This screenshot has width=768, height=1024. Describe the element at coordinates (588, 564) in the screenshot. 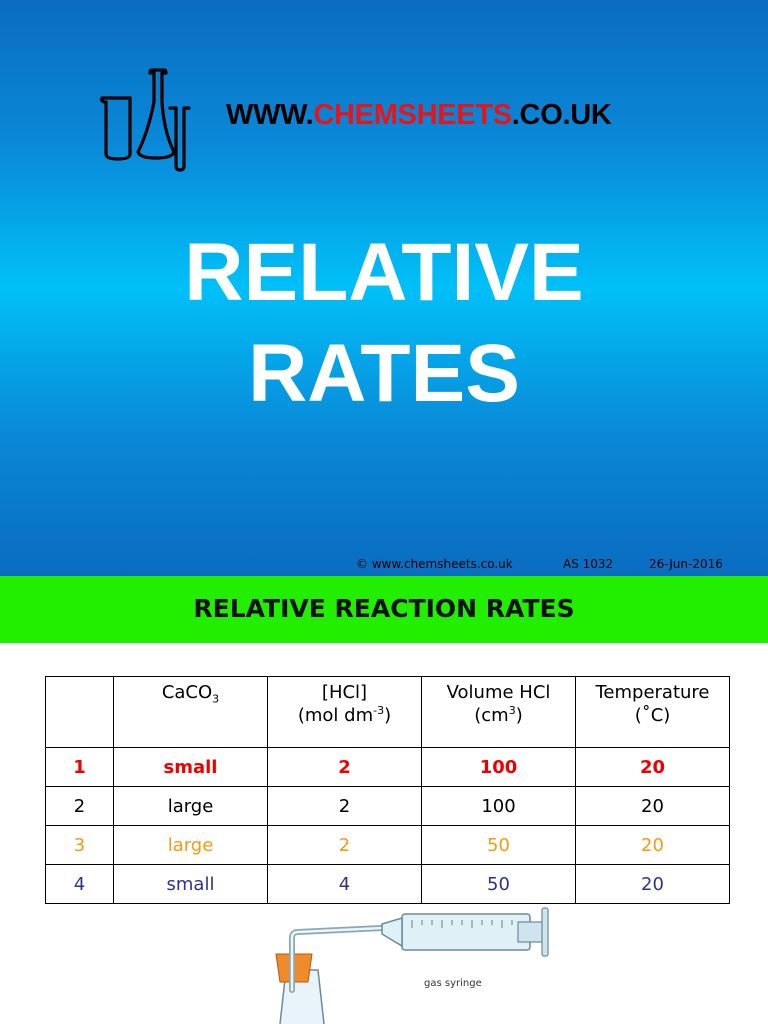

I see `footer-code: AS 1032` at that location.